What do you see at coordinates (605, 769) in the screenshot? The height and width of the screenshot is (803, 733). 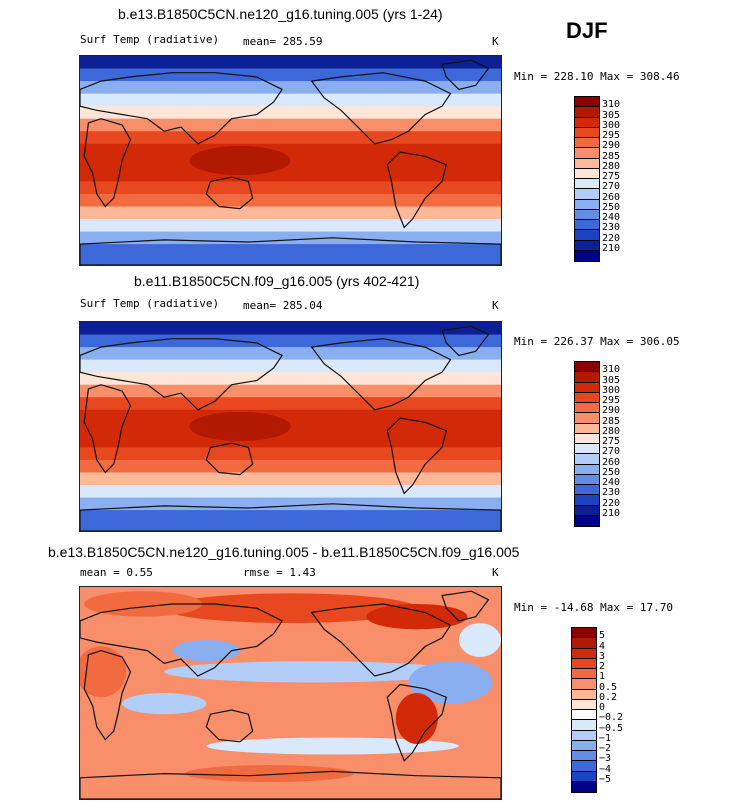 I see `colorbar-tick-label: −4` at bounding box center [605, 769].